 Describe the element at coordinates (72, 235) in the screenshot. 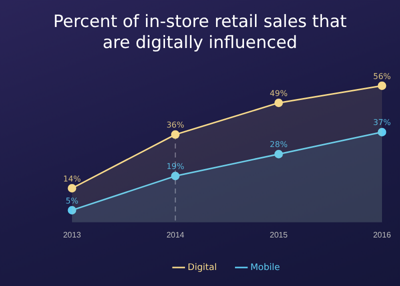

I see `x-tick-label: 2013` at that location.